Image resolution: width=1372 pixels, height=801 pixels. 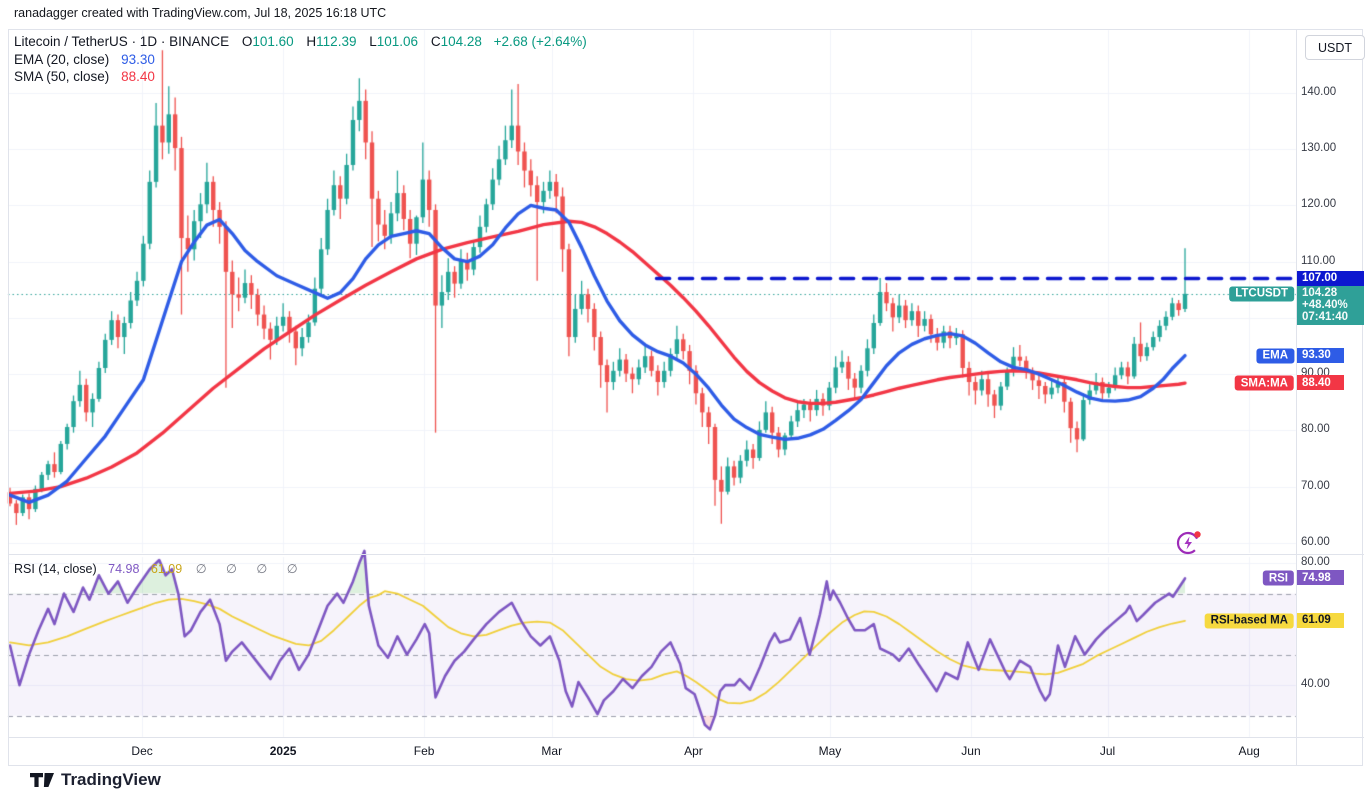 I want to click on time-axis-label: Mar, so click(x=552, y=751).